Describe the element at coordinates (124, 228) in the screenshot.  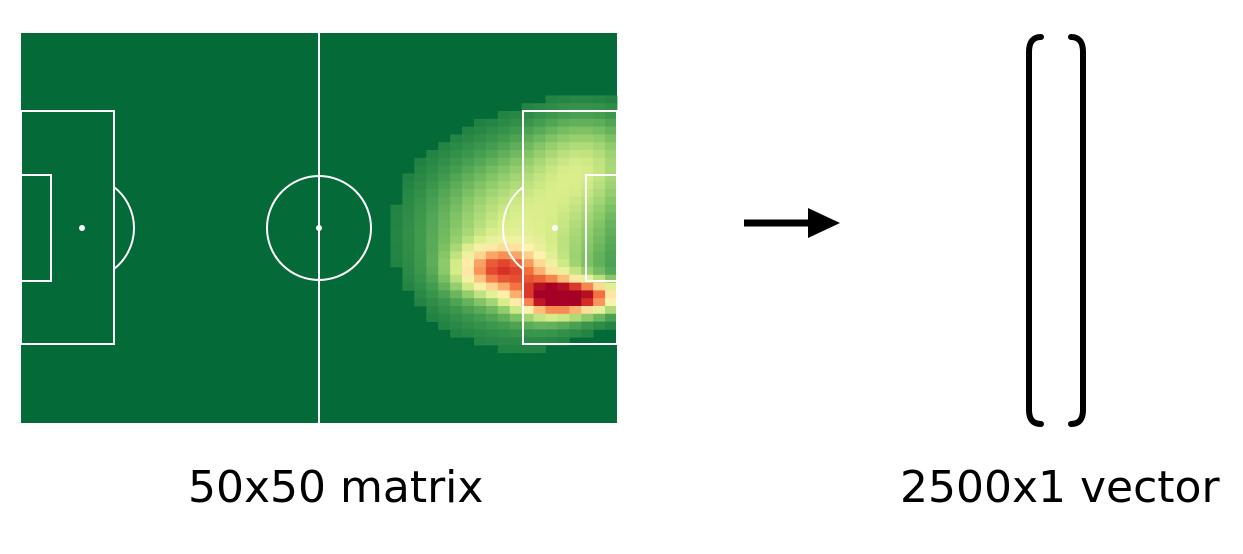
I see `left-penalty-arc` at that location.